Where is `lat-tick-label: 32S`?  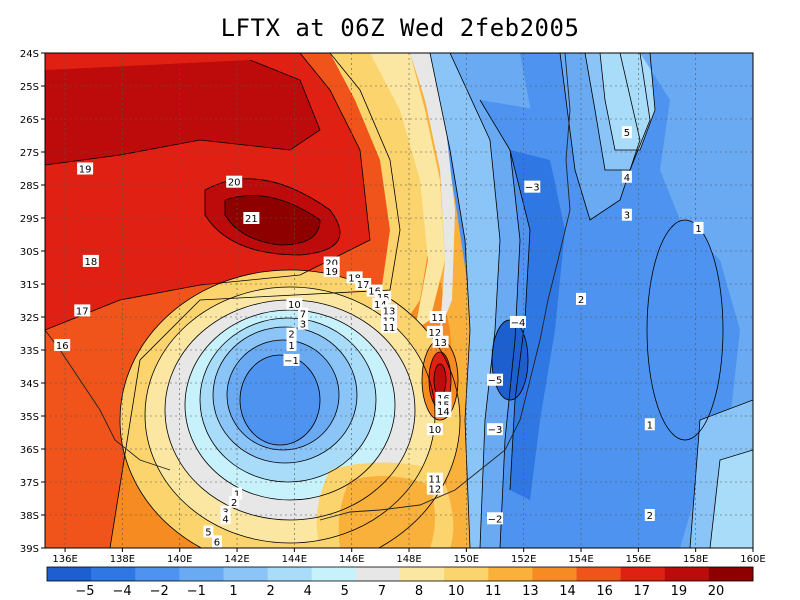
lat-tick-label: 32S is located at coordinates (29, 318).